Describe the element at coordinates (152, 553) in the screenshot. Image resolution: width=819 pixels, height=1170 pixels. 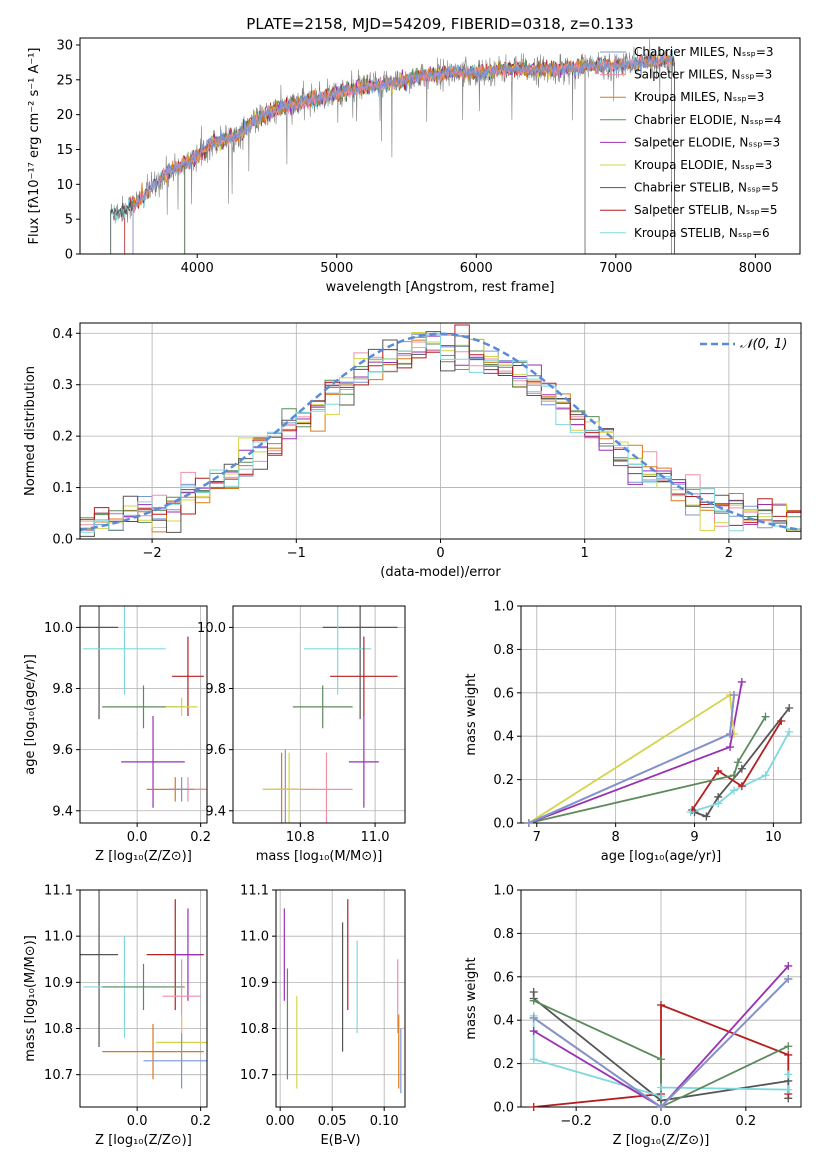
I see `x-tick-label: −2` at that location.